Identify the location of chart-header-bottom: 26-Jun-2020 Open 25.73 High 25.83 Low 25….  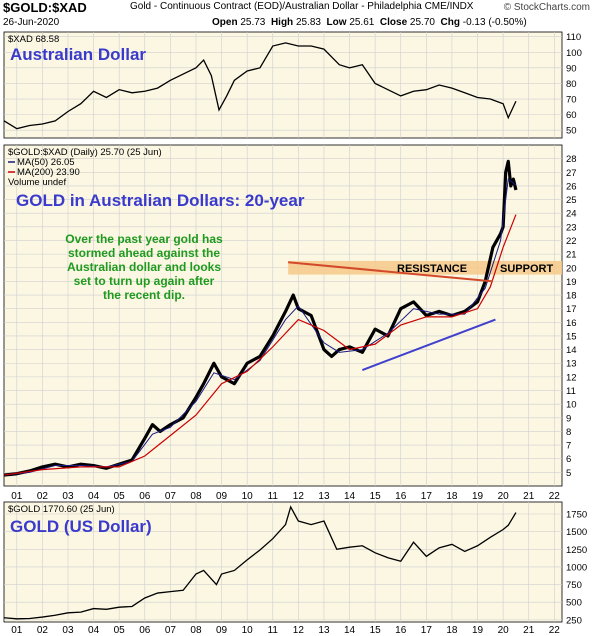
(297, 23).